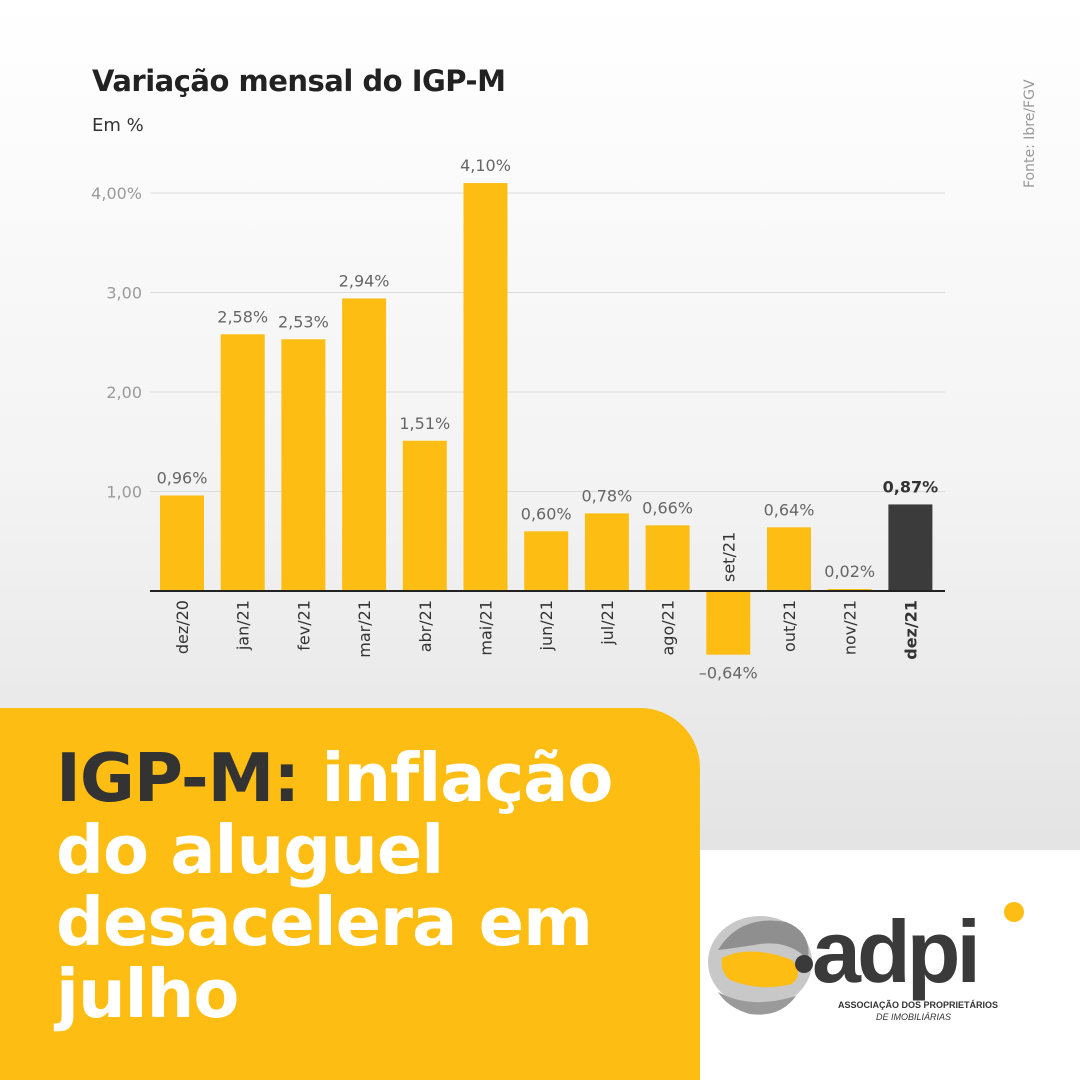  What do you see at coordinates (789, 626) in the screenshot?
I see `x-tick-label: out/21` at bounding box center [789, 626].